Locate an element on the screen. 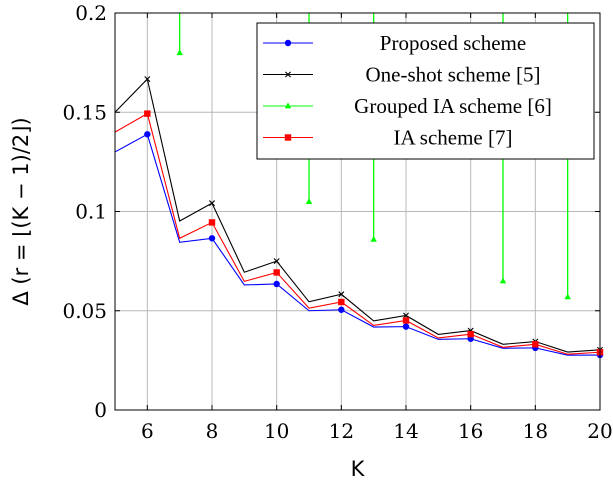 Image resolution: width=613 pixels, height=489 pixels. y-tick-label: 0.1 is located at coordinates (91, 212).